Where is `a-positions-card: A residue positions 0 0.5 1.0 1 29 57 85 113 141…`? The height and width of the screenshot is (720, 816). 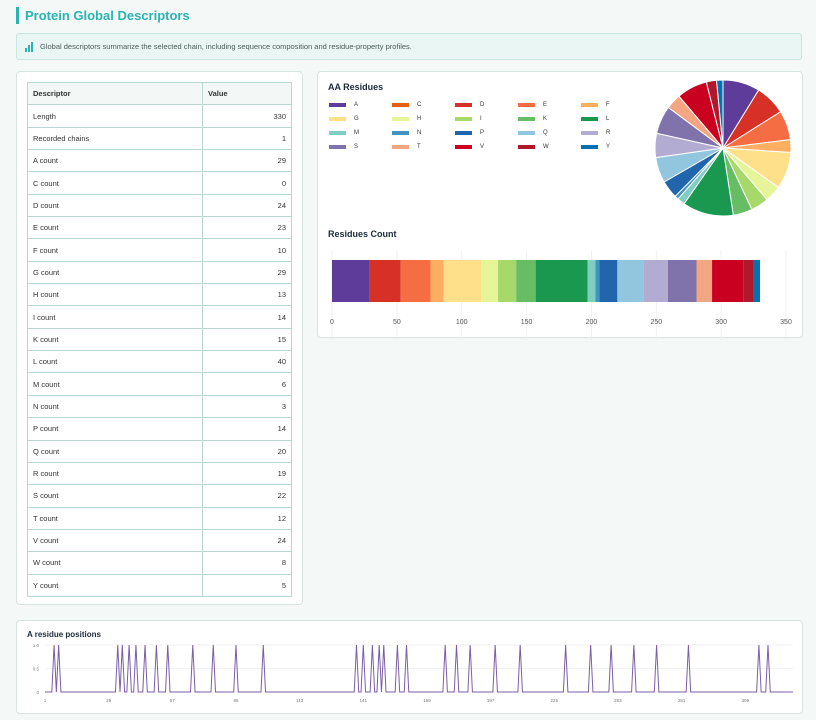
a-positions-card: A residue positions 0 0.5 1.0 1 29 57 85 113 141… is located at coordinates (409, 667).